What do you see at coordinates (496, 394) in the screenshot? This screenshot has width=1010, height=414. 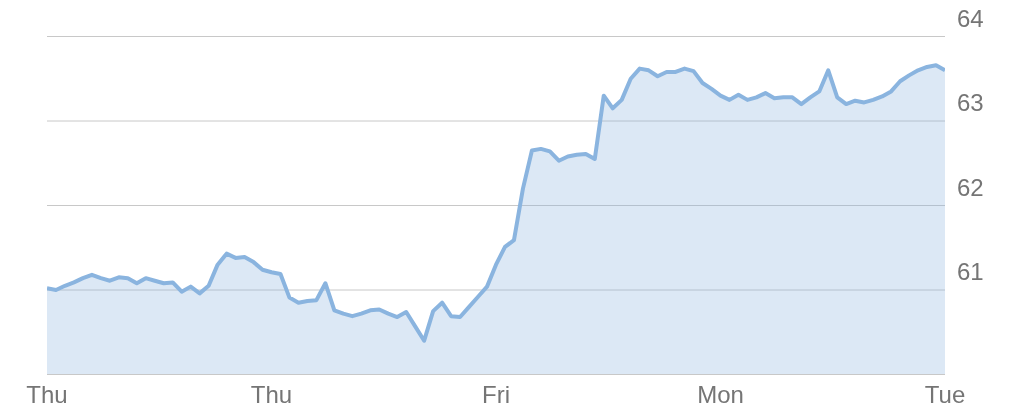 I see `x-tick-label: Fri` at bounding box center [496, 394].